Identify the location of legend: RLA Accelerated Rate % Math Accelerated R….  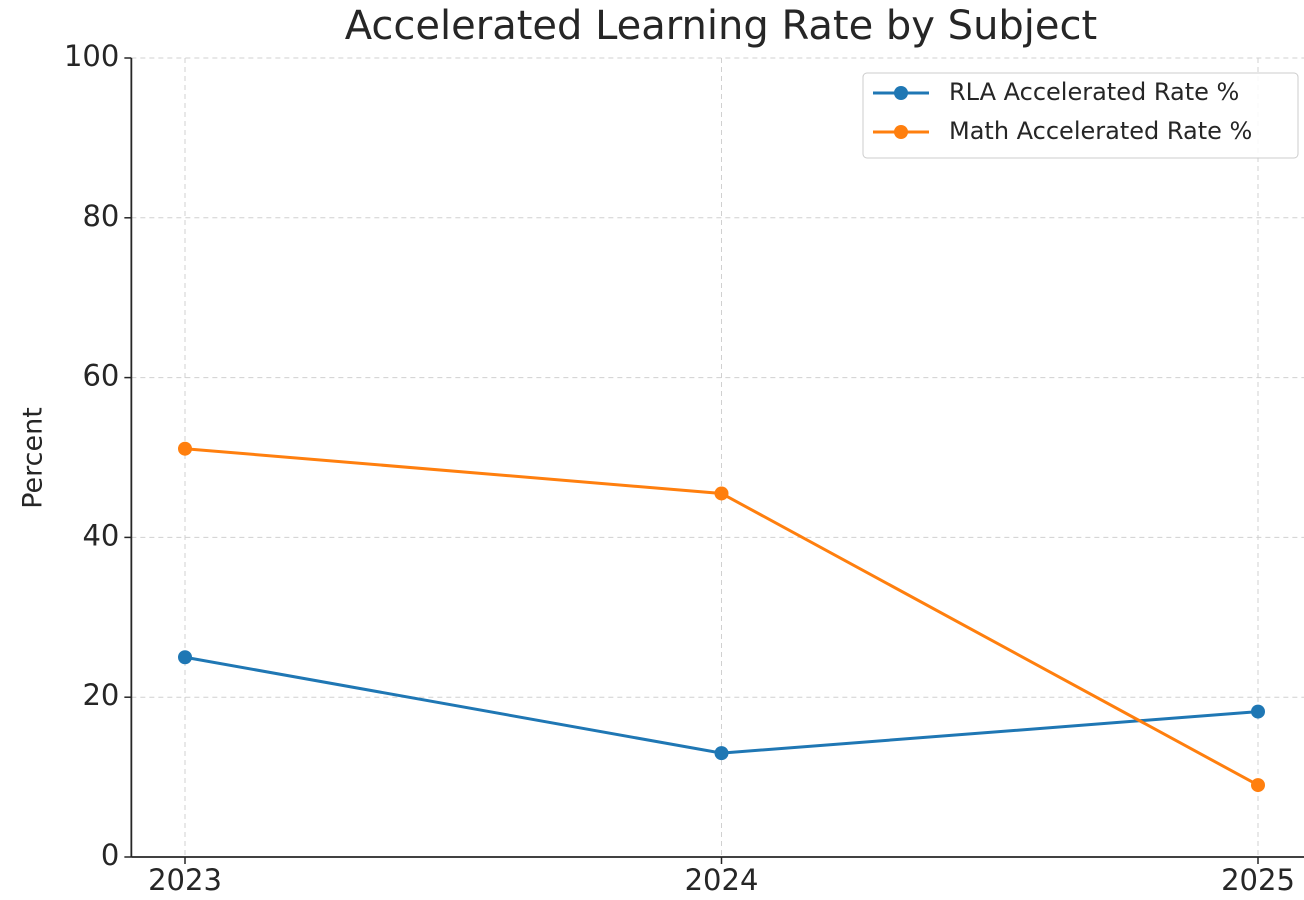
(1080, 115).